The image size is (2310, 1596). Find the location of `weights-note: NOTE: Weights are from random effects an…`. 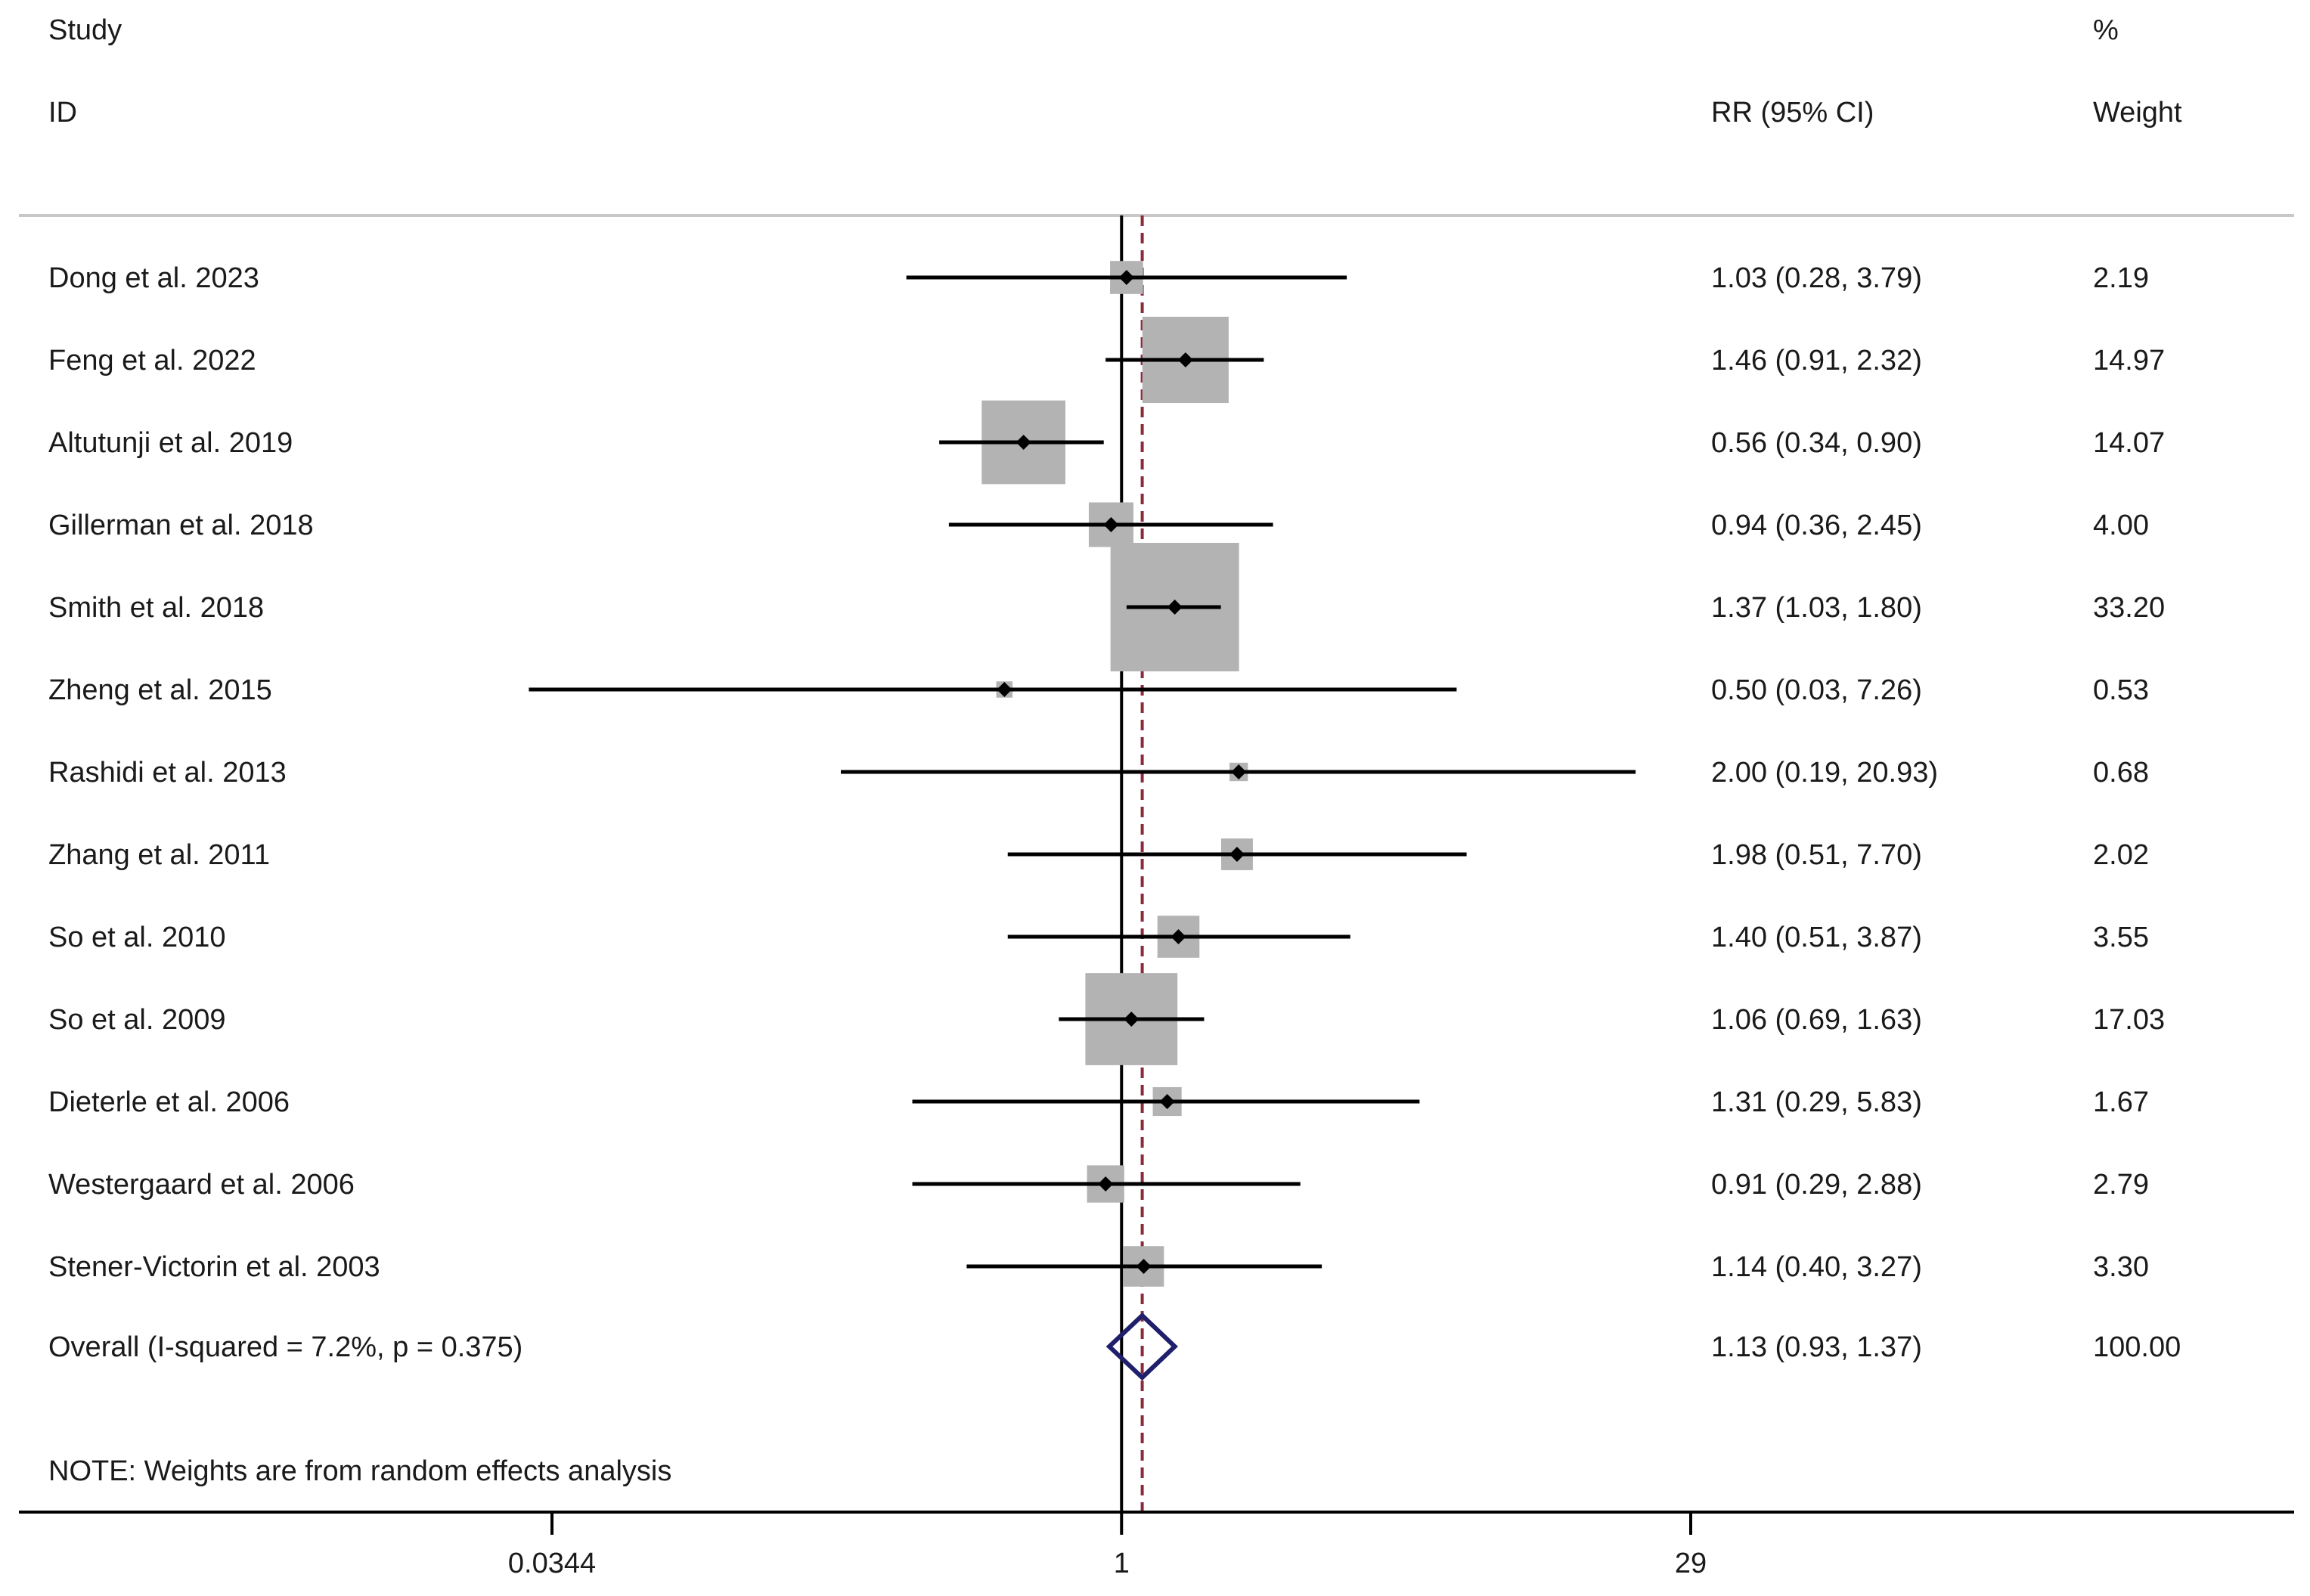

weights-note: NOTE: Weights are from random effects an… is located at coordinates (359, 1471).